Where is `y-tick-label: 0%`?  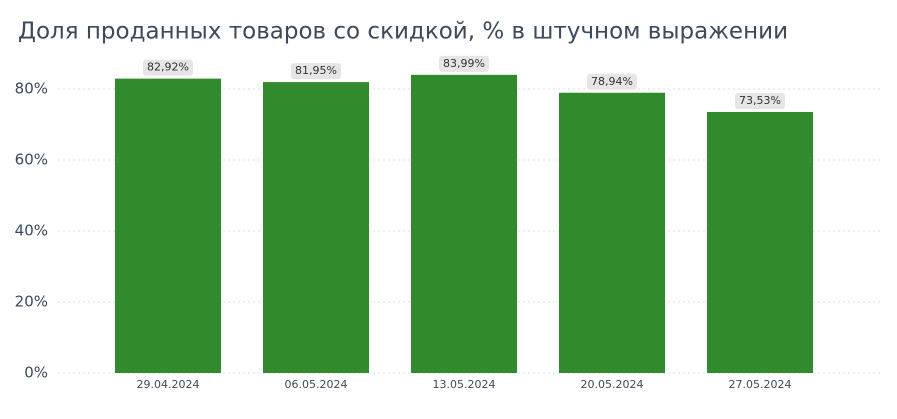
y-tick-label: 0% is located at coordinates (36, 373).